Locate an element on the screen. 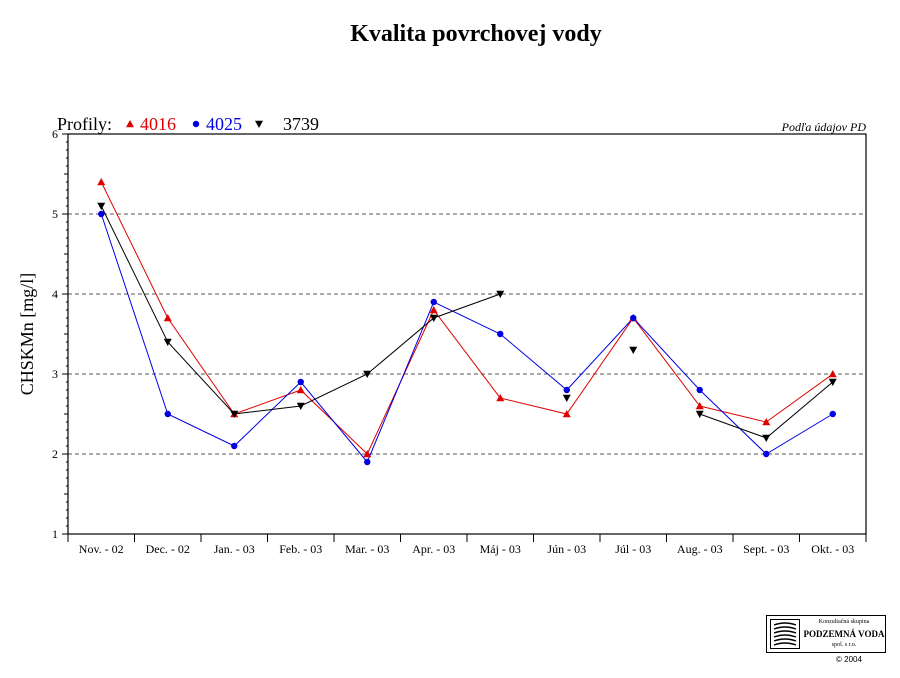  x-tick-label: Nov. - 02 is located at coordinates (101, 549).